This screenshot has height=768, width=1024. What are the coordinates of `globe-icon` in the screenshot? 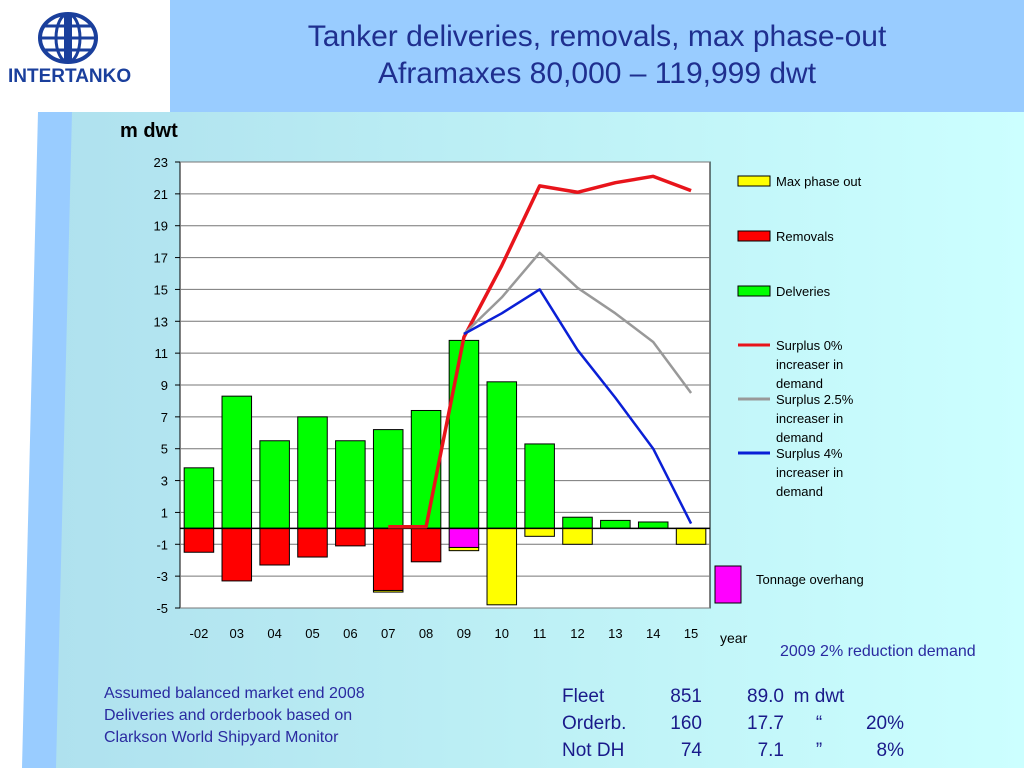 It's located at (68, 38).